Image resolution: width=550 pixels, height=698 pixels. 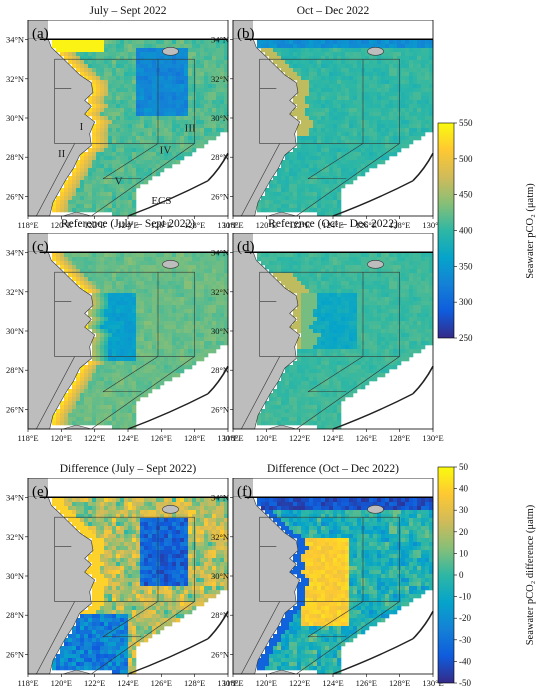 What do you see at coordinates (432, 438) in the screenshot?
I see `lon-tick-label: 130°E` at bounding box center [432, 438].